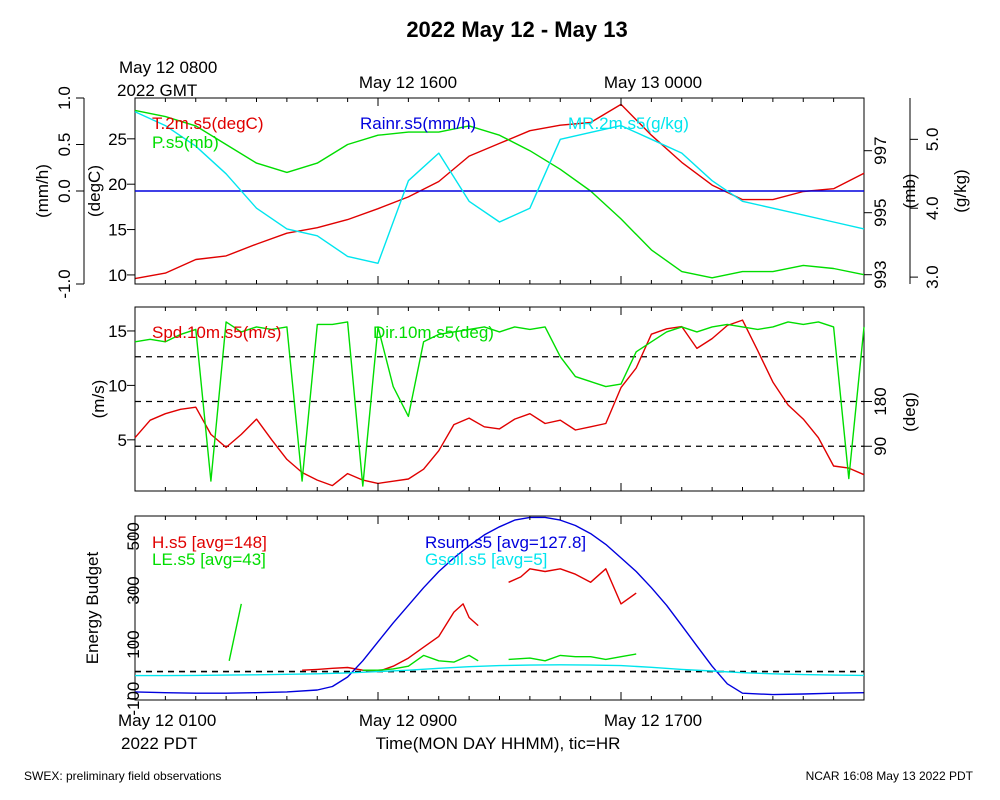  What do you see at coordinates (133, 644) in the screenshot?
I see `tick-label-energy: 100` at bounding box center [133, 644].